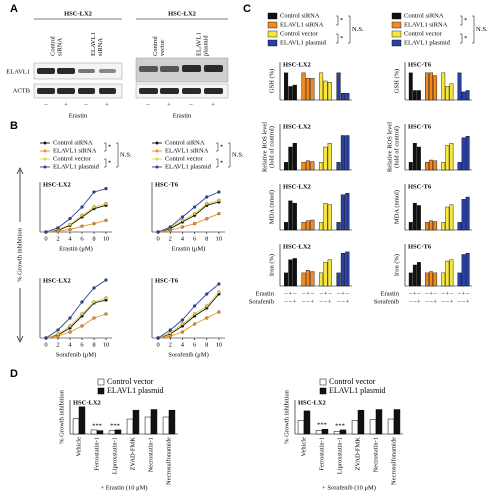  What do you see at coordinates (420, 246) in the screenshot?
I see `chart-title: HSC-T6` at bounding box center [420, 246].